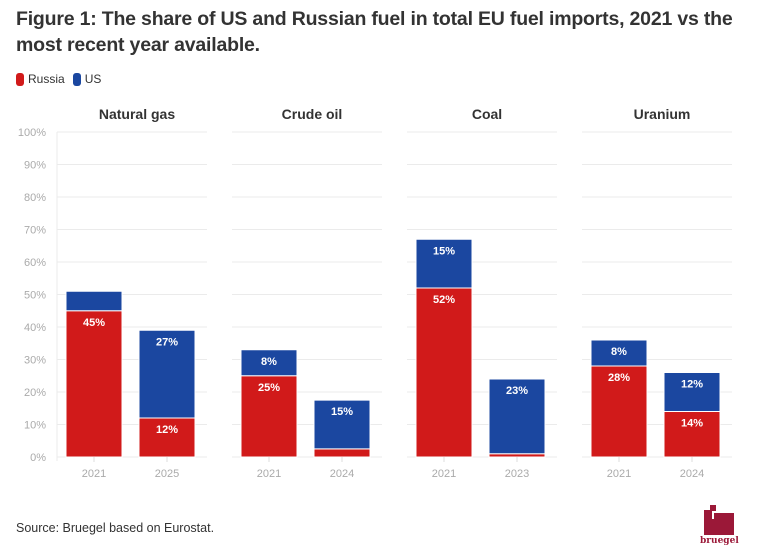 This screenshot has height=551, width=760. What do you see at coordinates (35, 426) in the screenshot?
I see `y-tick-label: 10%` at bounding box center [35, 426].